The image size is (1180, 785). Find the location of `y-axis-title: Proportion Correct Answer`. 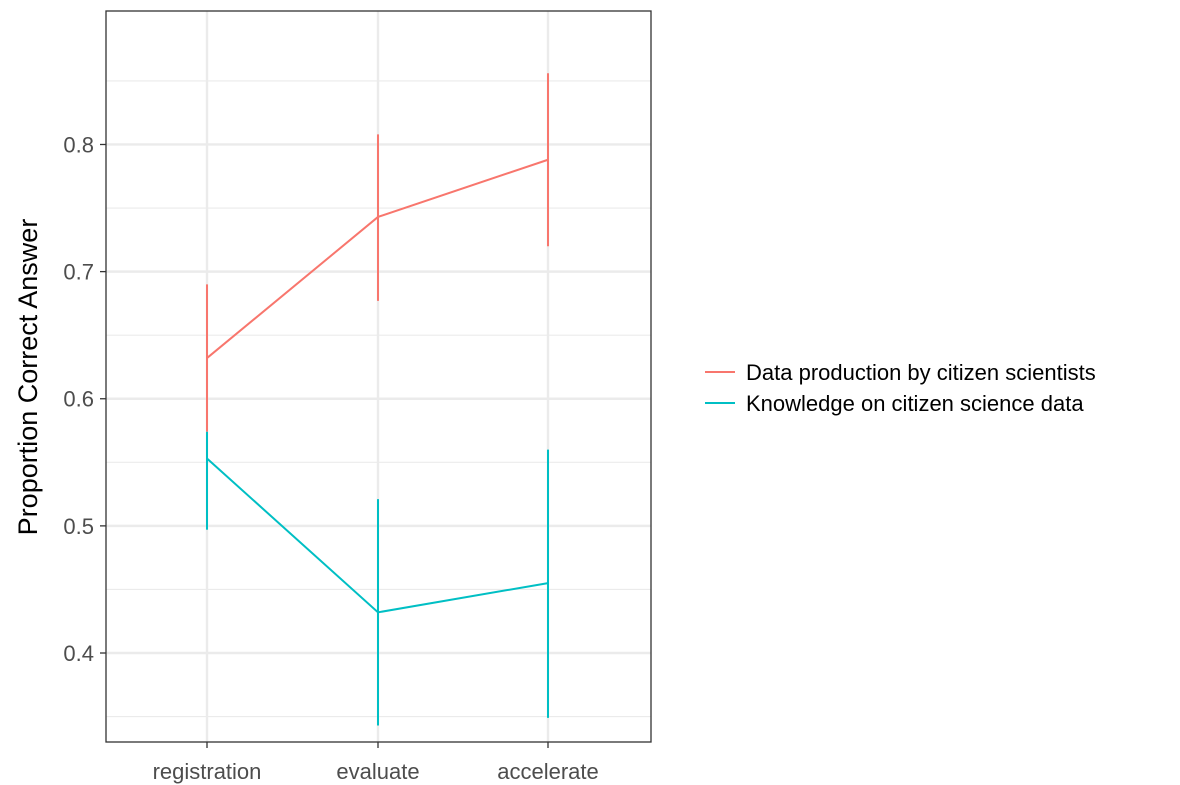

y-axis-title: Proportion Correct Answer is located at coordinates (28, 377).